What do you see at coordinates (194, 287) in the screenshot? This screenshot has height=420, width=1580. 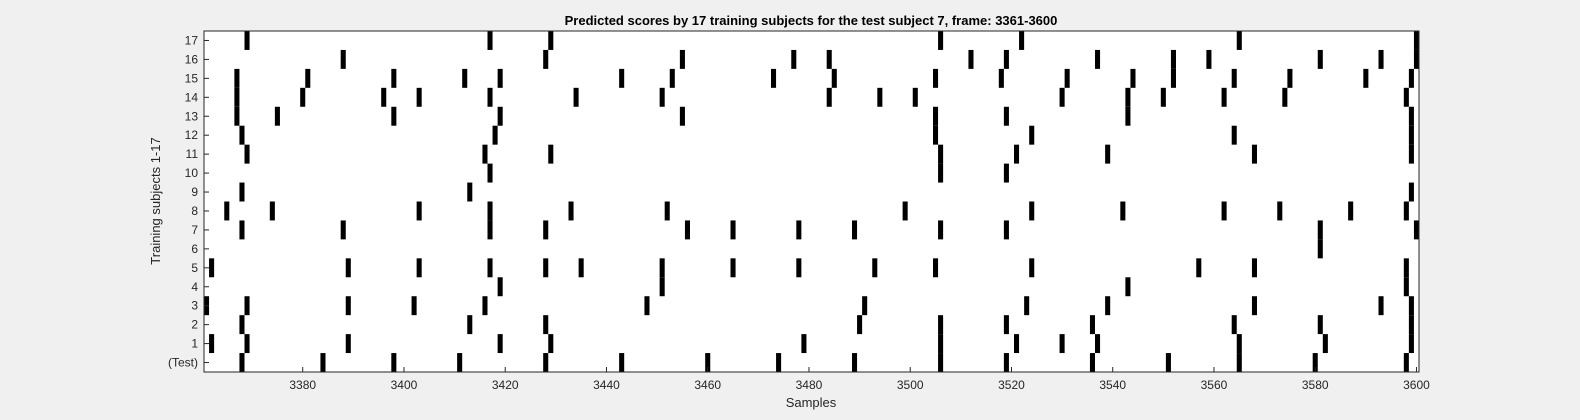 I see `y-tick-label: 4` at bounding box center [194, 287].